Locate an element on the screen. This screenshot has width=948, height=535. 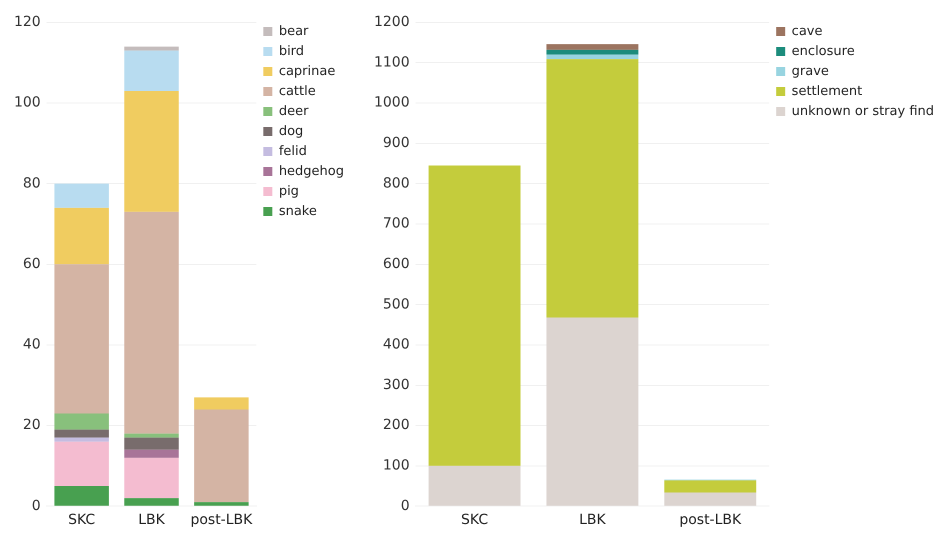
legend-label: enclosure is located at coordinates (823, 51).